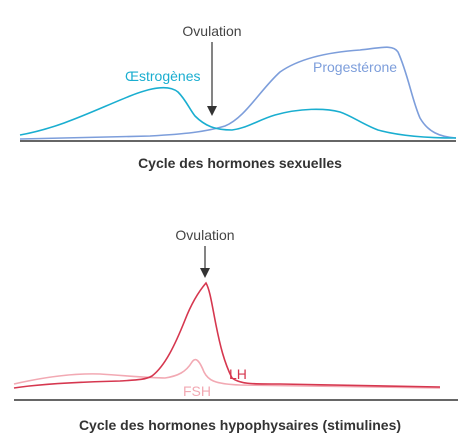 The height and width of the screenshot is (447, 474). Describe the element at coordinates (197, 391) in the screenshot. I see `fsh-label: FSH` at that location.